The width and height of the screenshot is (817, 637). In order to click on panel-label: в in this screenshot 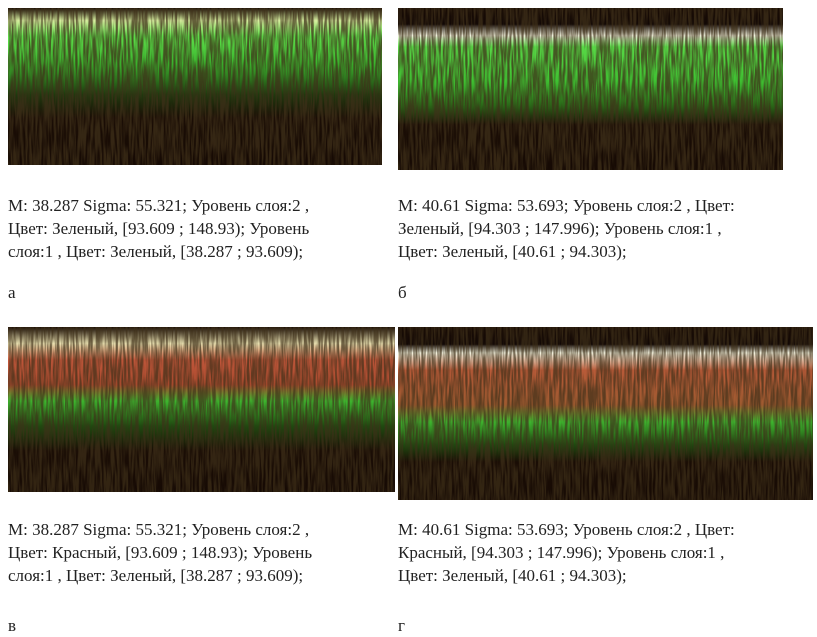, I will do `click(12, 625)`.